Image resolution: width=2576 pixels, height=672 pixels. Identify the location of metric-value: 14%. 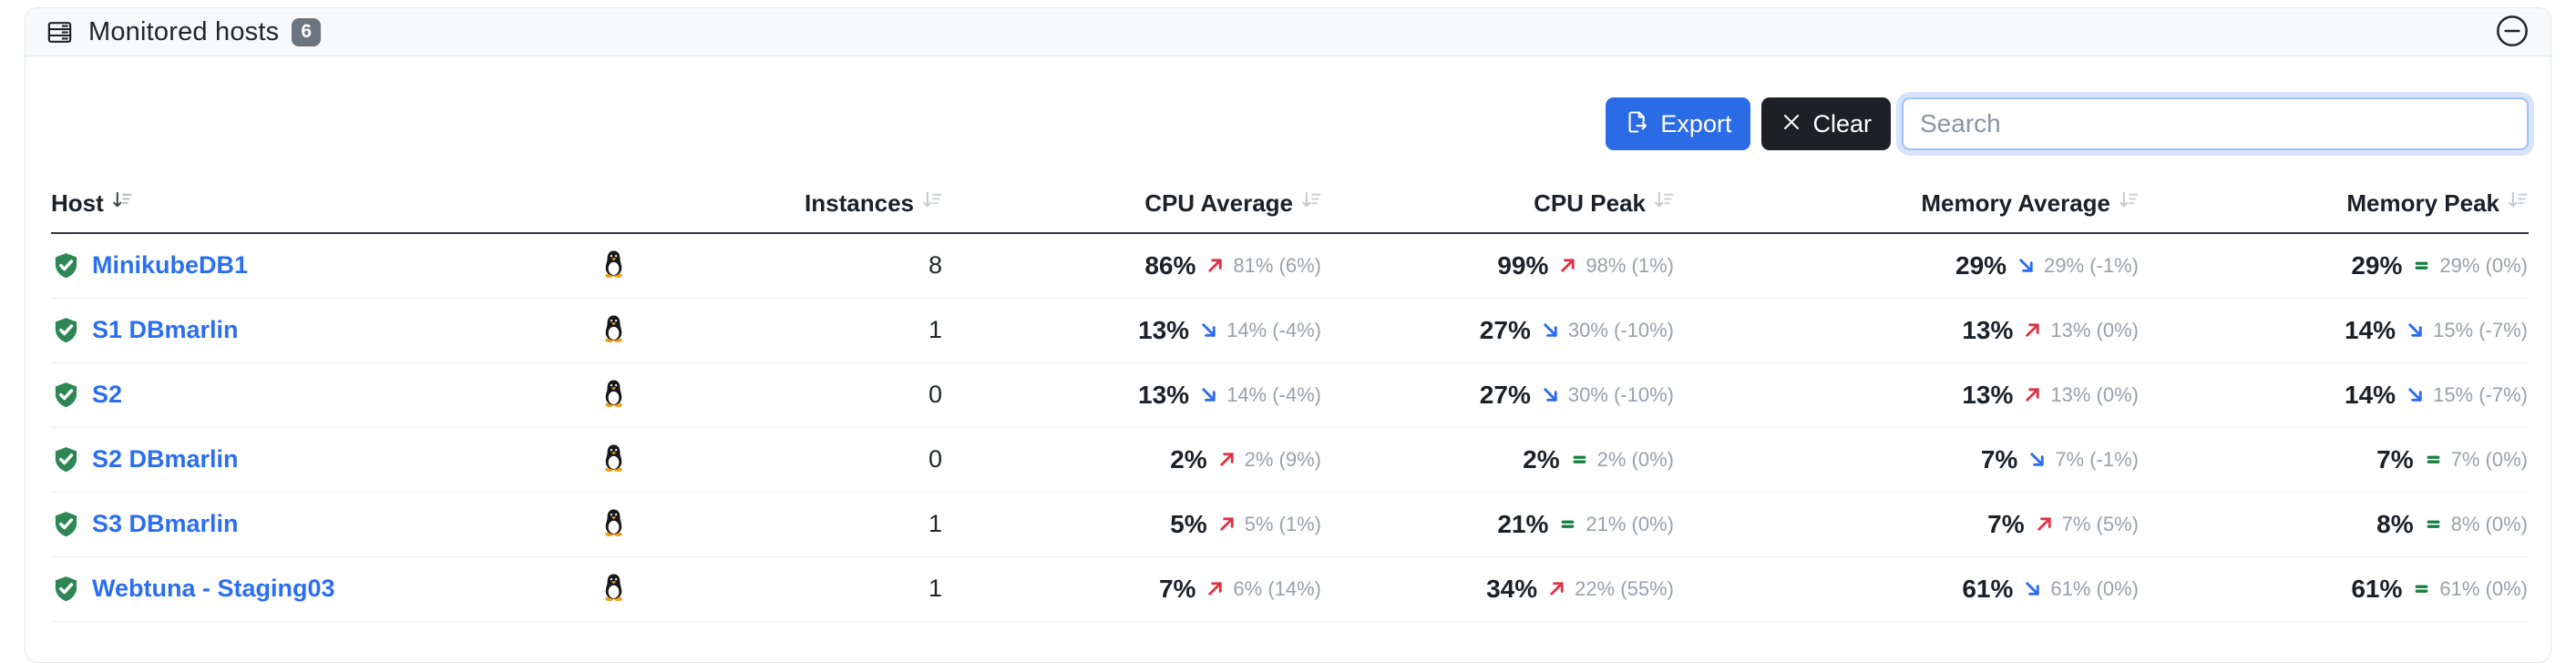
(2371, 329).